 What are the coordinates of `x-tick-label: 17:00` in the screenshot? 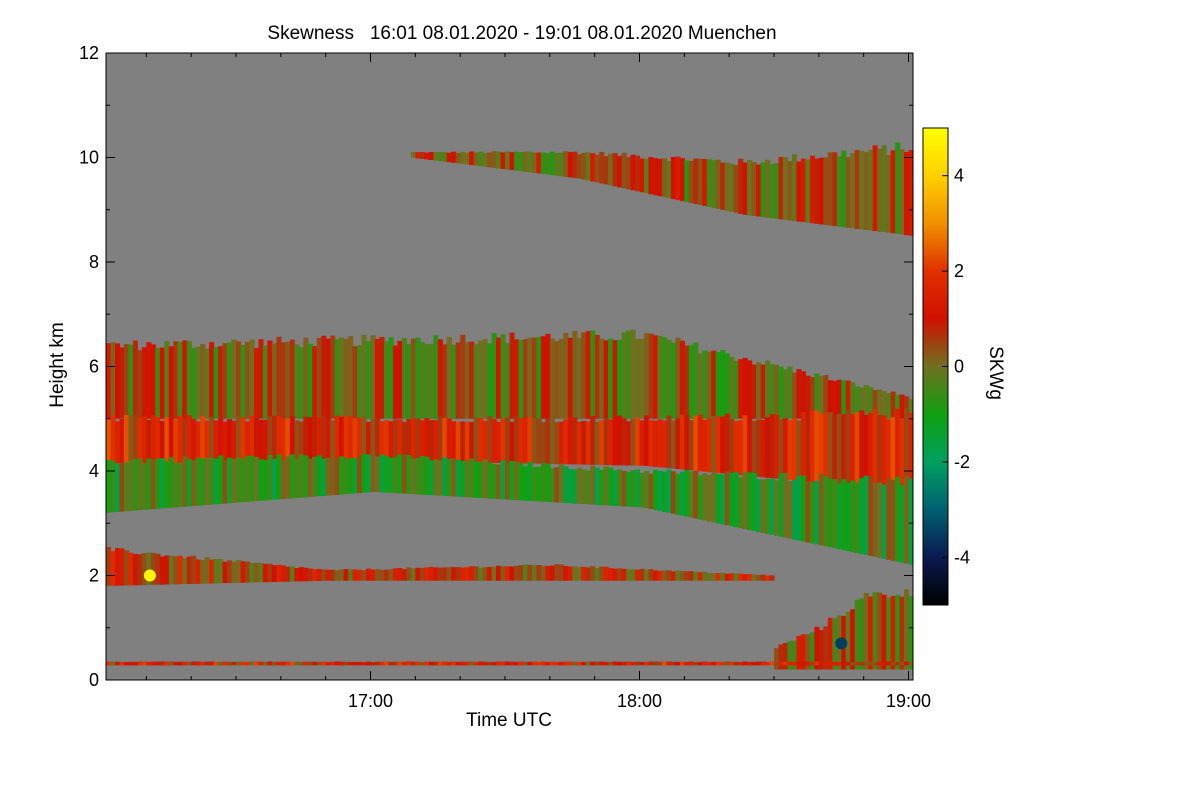 It's located at (370, 701).